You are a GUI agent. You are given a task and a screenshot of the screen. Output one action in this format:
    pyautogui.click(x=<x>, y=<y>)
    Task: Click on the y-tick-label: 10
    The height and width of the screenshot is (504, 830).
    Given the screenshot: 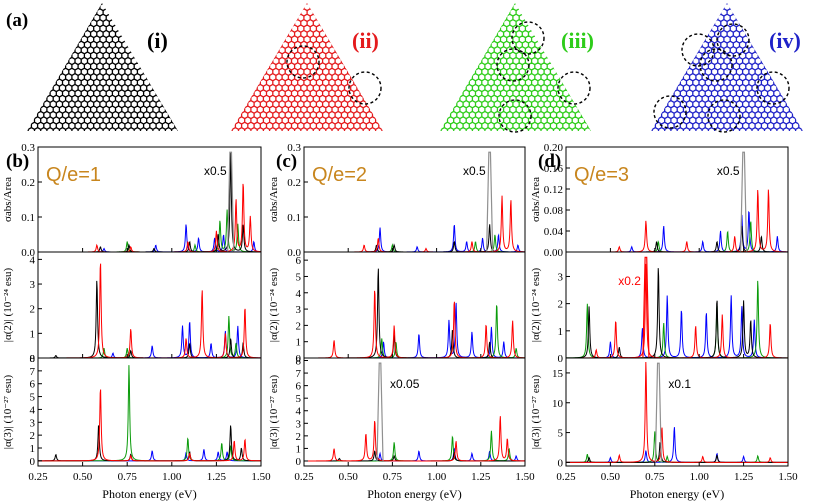 What is the action you would take?
    pyautogui.click(x=558, y=404)
    